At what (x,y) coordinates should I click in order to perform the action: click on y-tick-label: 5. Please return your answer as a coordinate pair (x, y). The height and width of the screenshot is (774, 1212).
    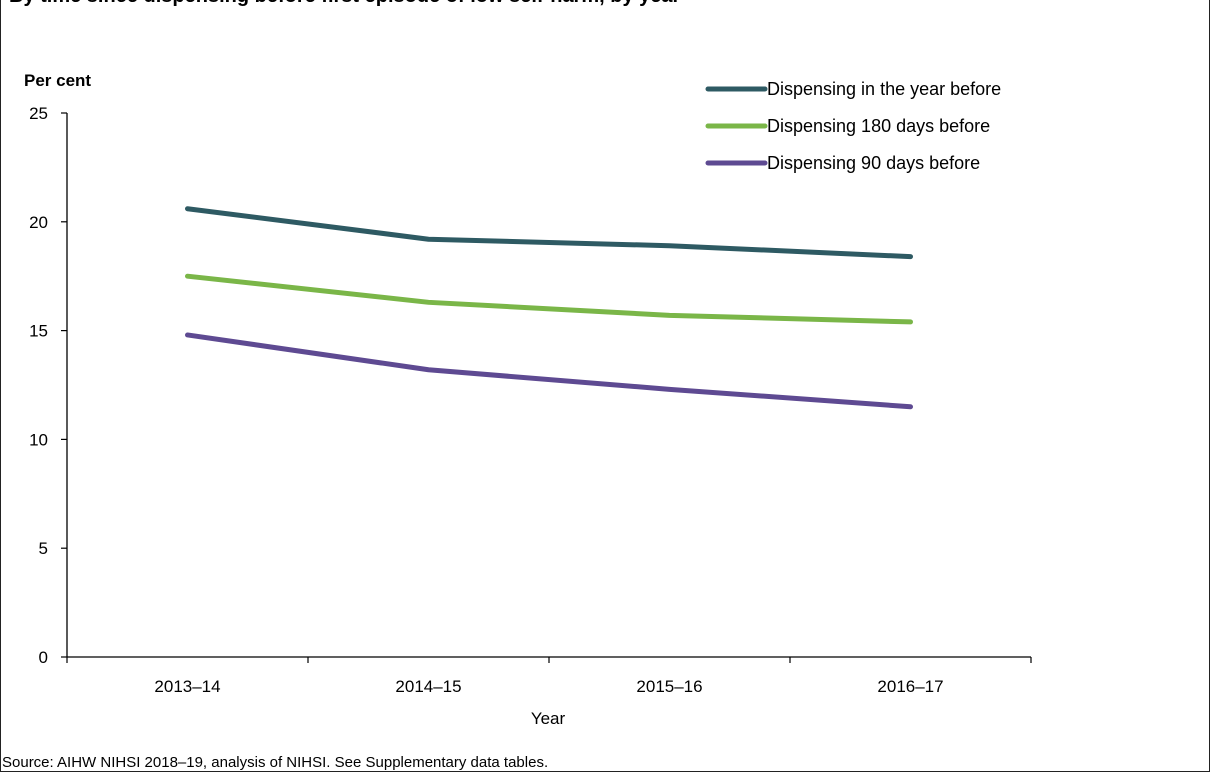
    Looking at the image, I should click on (43, 548).